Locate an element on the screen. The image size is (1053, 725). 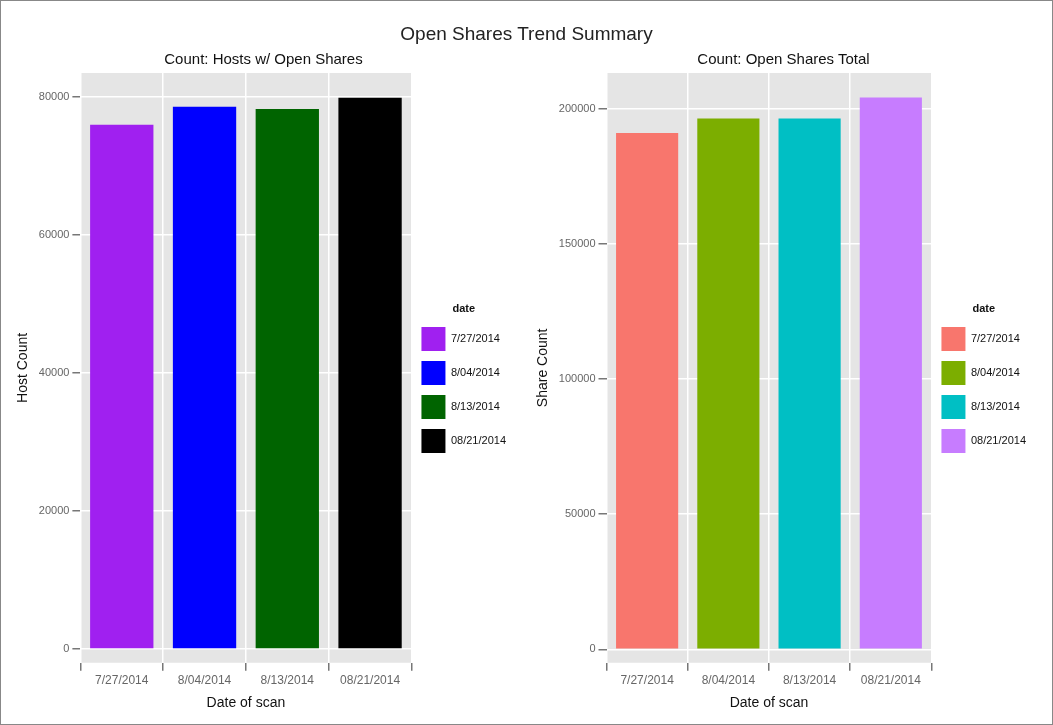
y-axis-title: Host Count is located at coordinates (22, 367).